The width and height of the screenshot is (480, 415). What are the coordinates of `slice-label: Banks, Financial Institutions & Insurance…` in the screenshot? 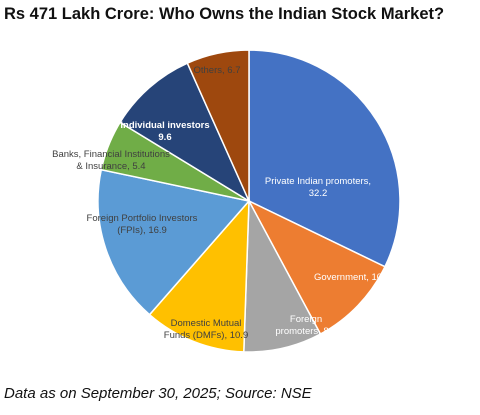 It's located at (111, 160).